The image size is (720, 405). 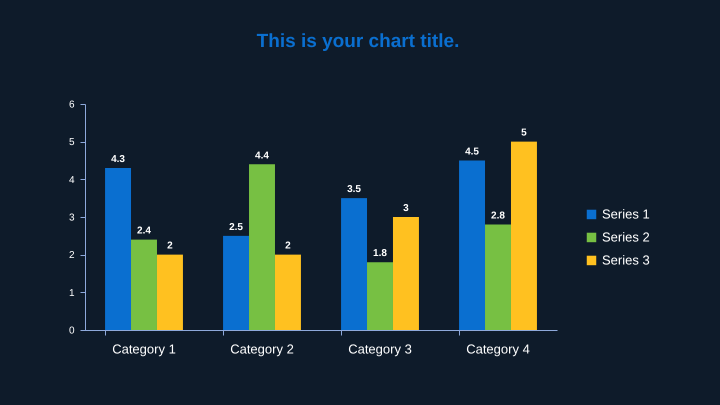 I want to click on y-tick-label: 3, so click(x=71, y=218).